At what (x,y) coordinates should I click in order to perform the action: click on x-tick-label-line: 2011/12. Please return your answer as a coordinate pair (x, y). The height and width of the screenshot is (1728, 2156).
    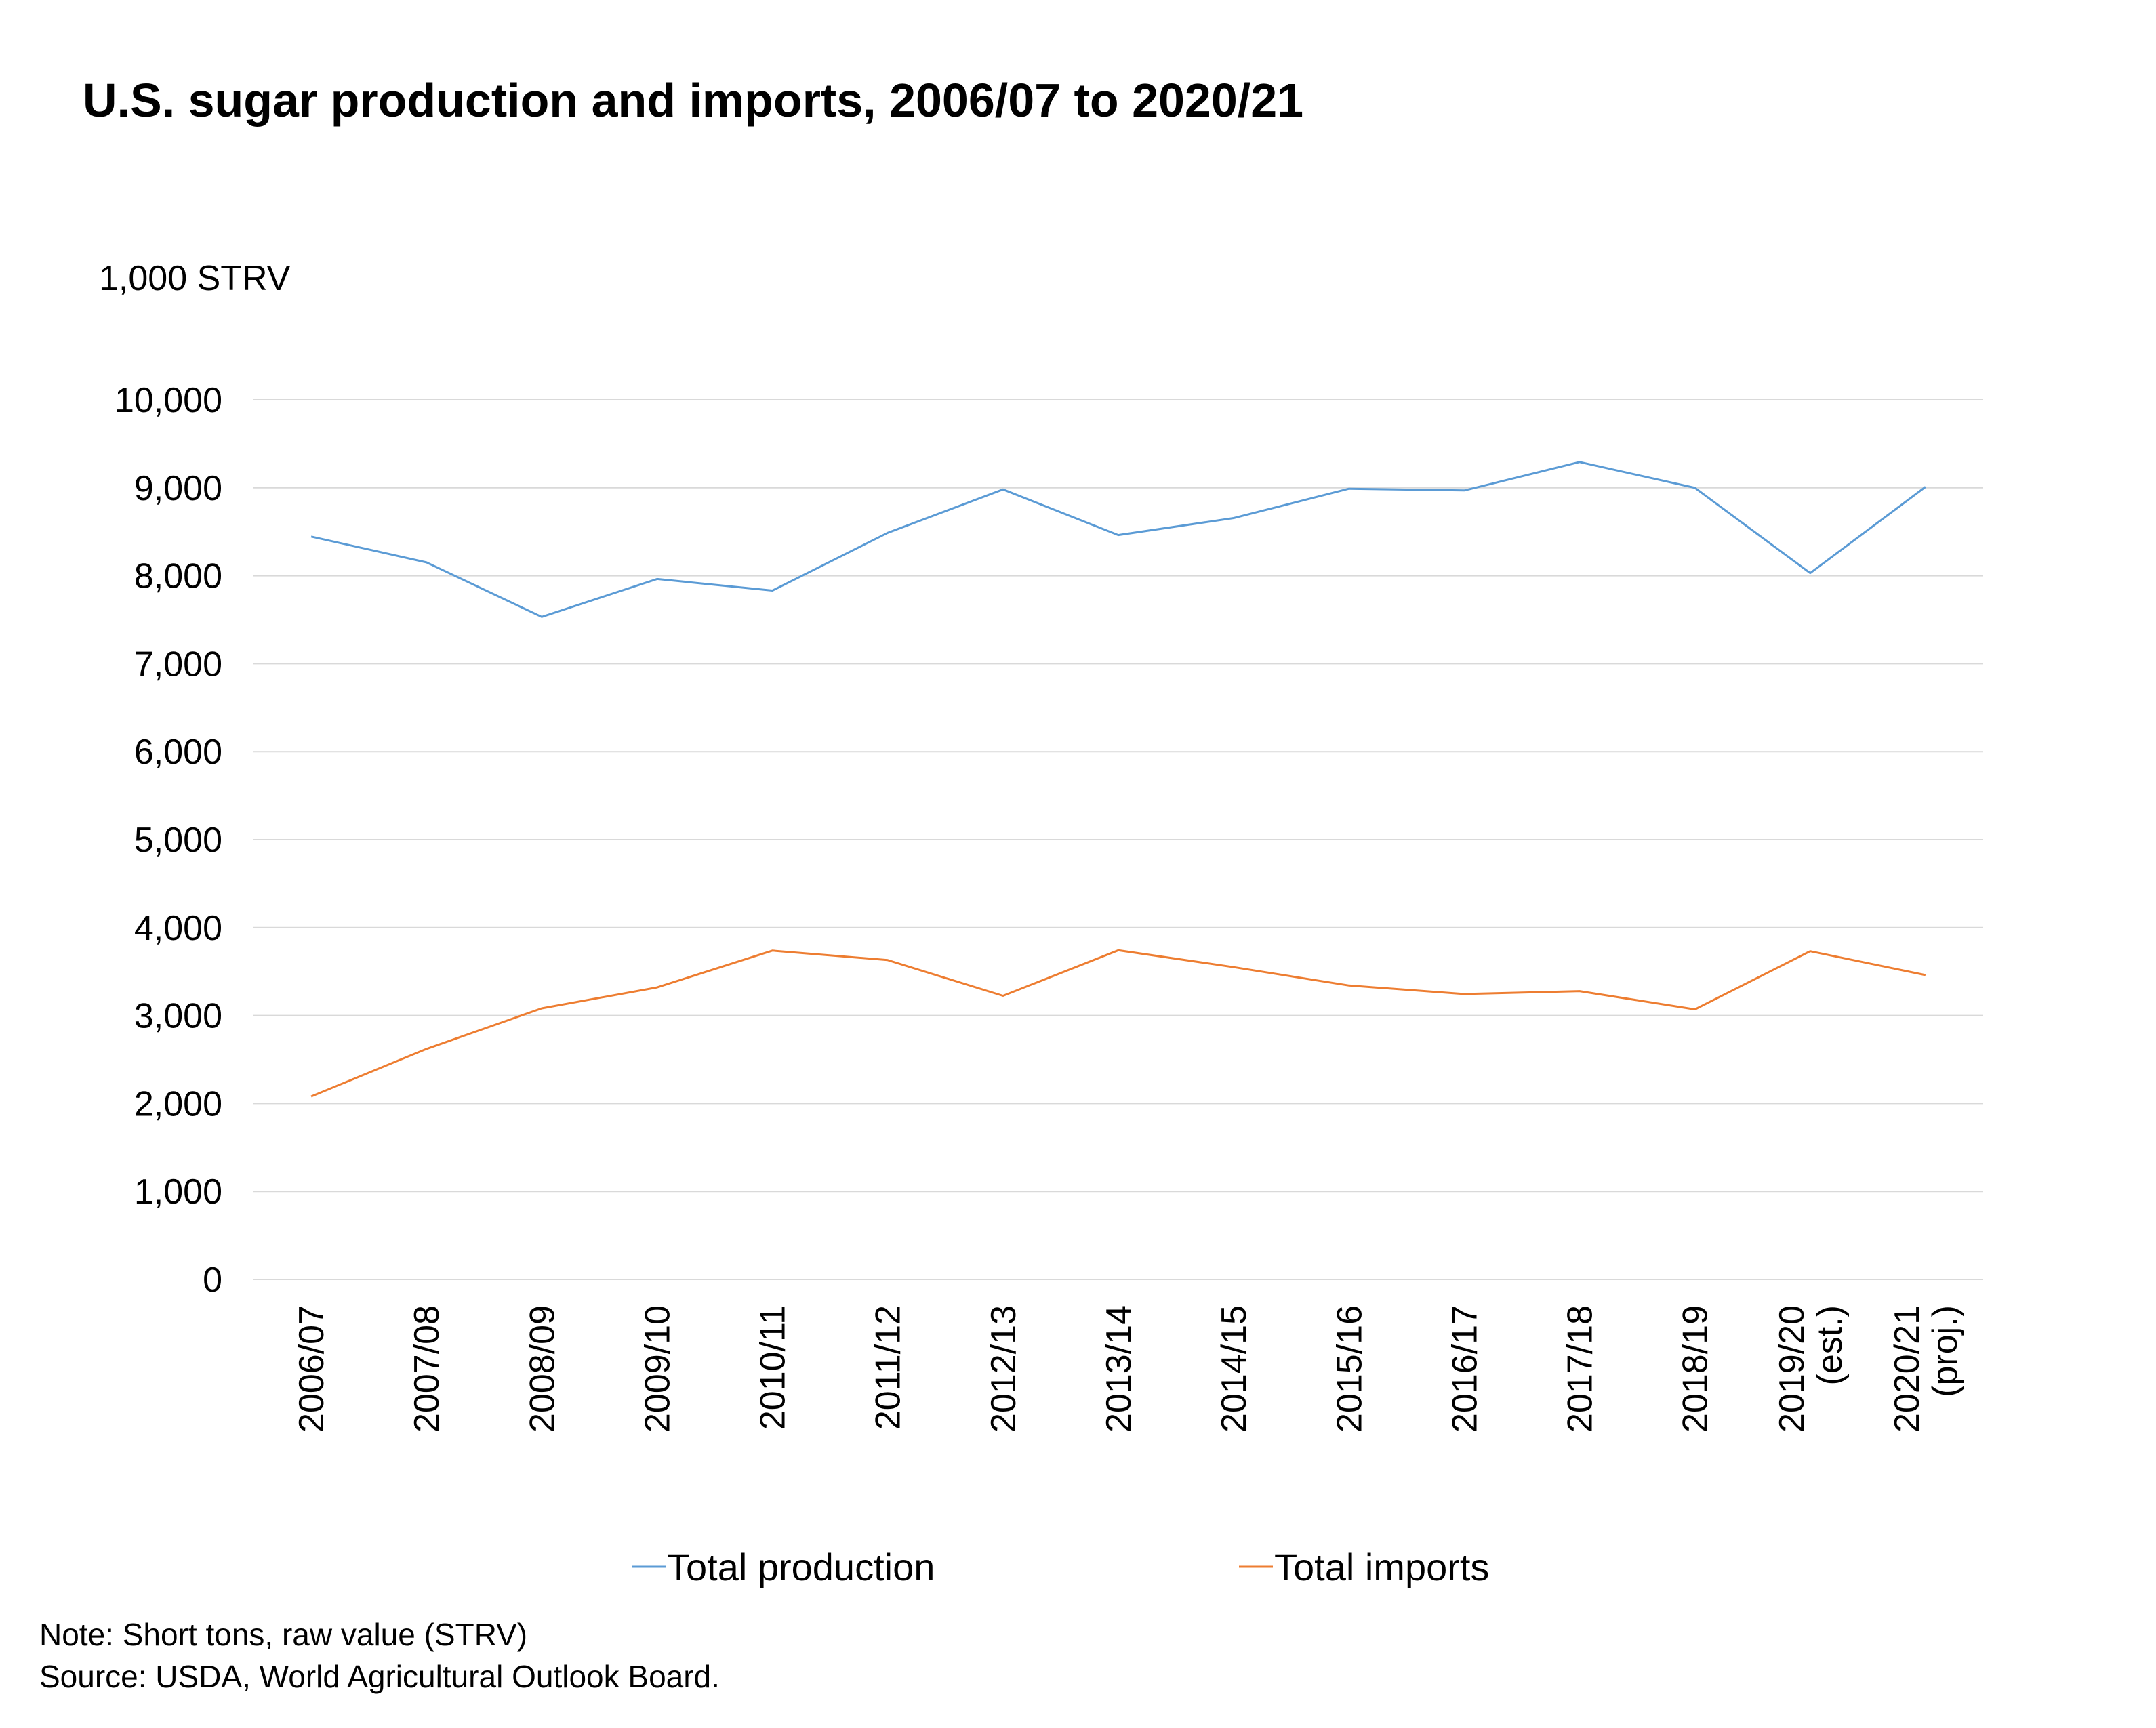
    Looking at the image, I should click on (889, 1367).